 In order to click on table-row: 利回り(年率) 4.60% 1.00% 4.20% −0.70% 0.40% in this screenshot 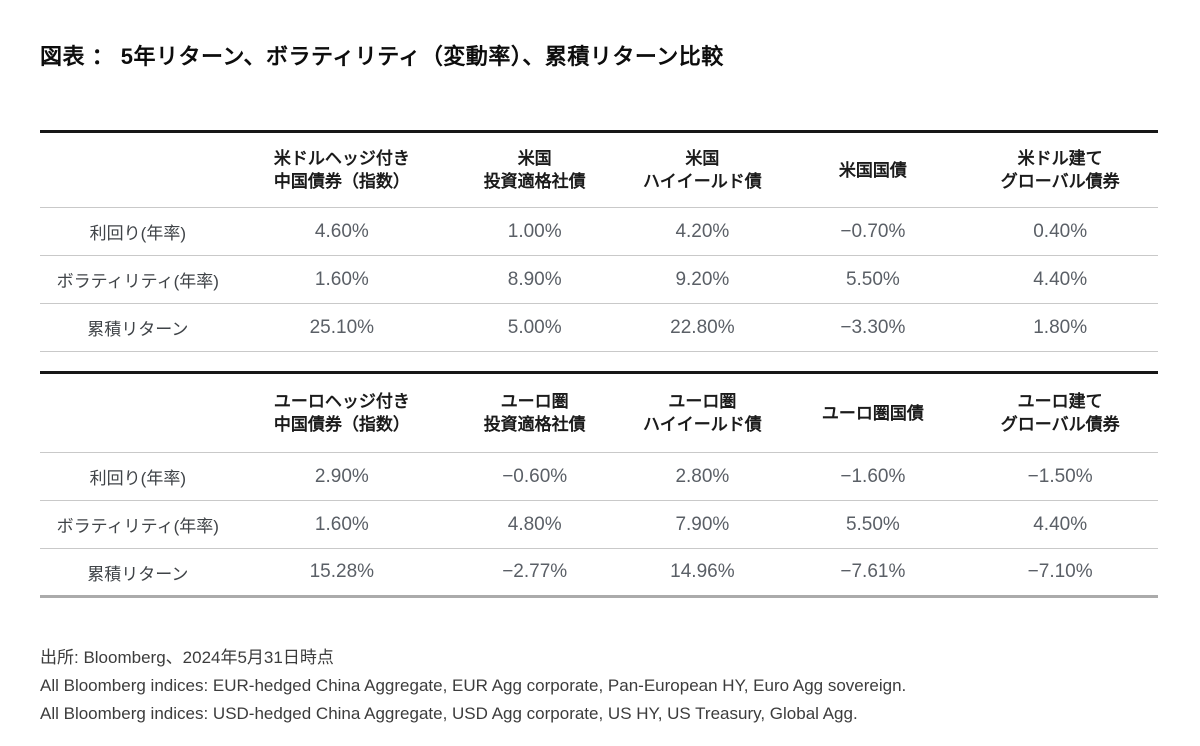, I will do `click(599, 232)`.